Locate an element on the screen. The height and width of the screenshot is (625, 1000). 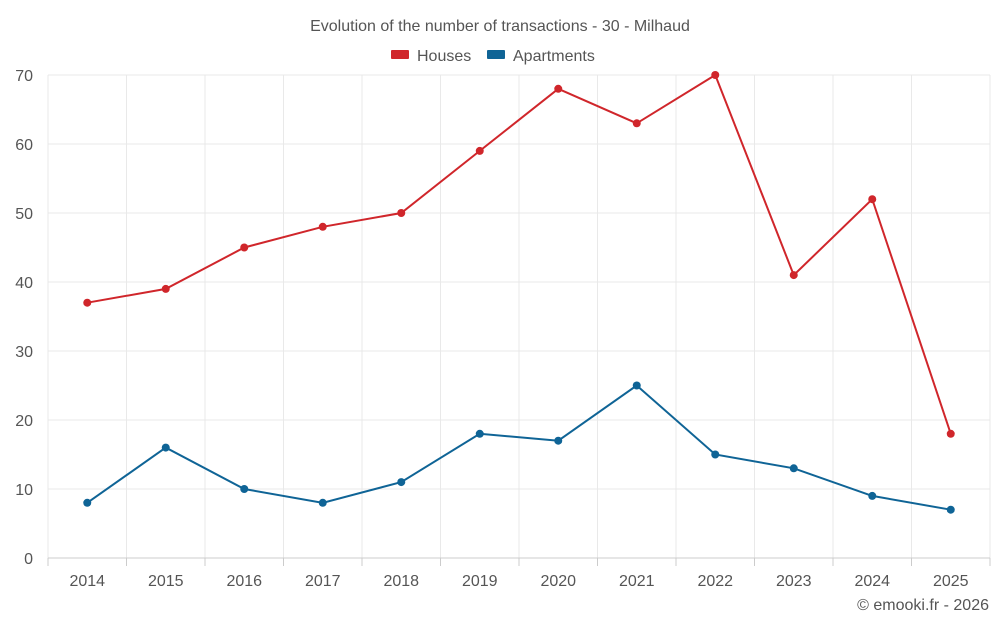
x-tick-label: 2015 is located at coordinates (166, 581).